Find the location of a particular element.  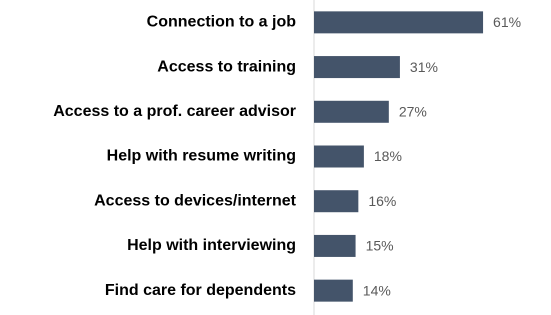

category-label: Access to training is located at coordinates (226, 66).